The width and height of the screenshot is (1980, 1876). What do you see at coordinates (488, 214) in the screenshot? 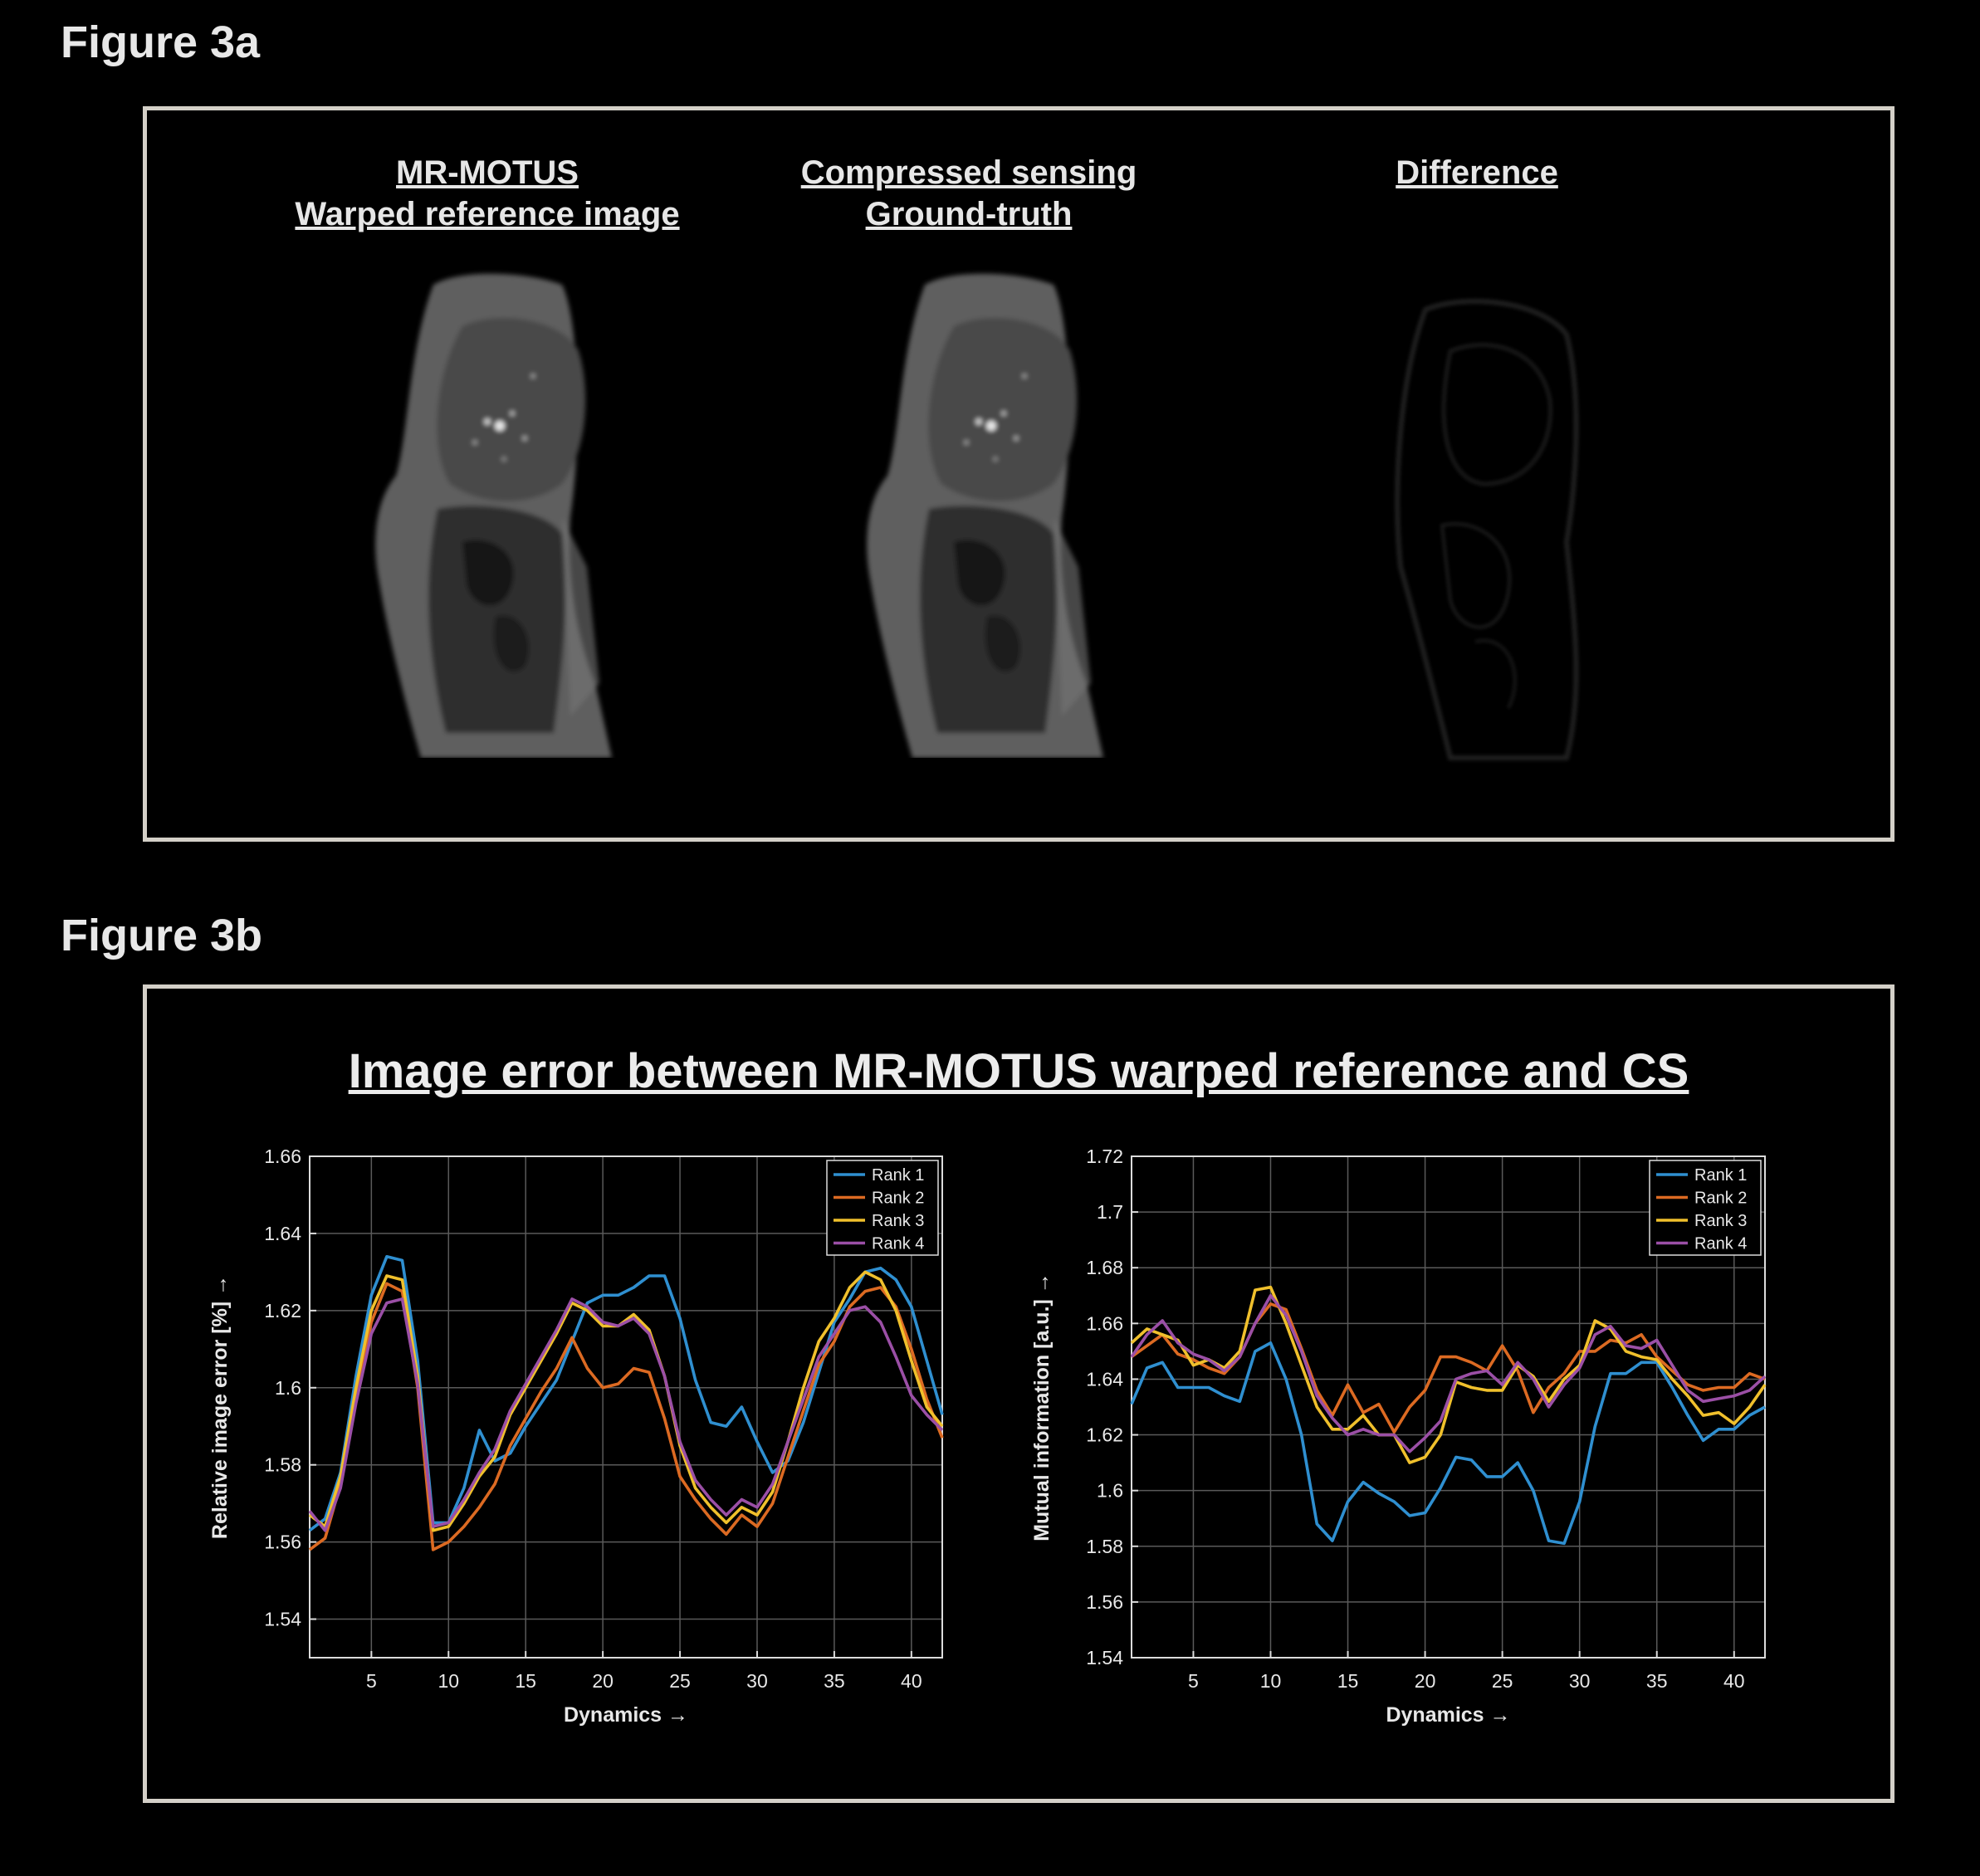
I see `panel-title-line: Warped reference image` at bounding box center [488, 214].